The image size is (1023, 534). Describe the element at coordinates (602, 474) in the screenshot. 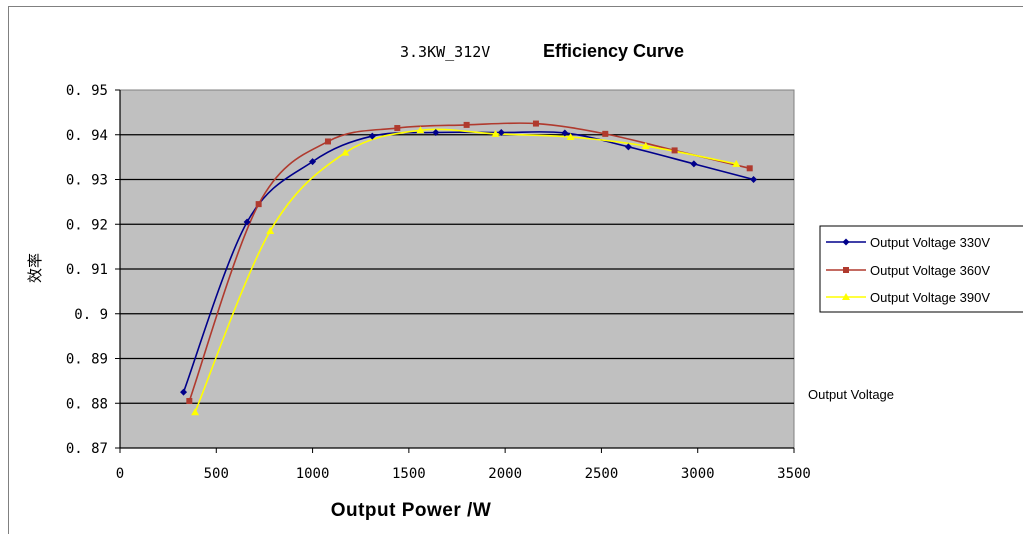

I see `x-tick-label: 2500` at that location.